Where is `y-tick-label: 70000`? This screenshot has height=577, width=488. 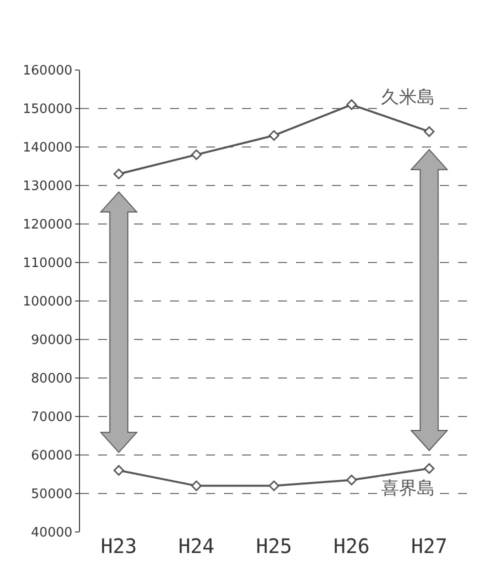
y-tick-label: 70000 is located at coordinates (51, 418).